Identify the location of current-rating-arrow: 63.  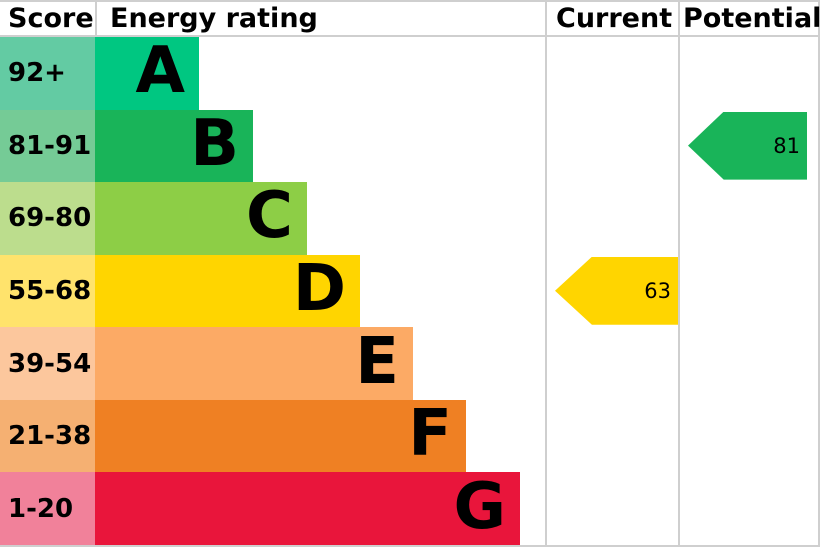
(616, 290).